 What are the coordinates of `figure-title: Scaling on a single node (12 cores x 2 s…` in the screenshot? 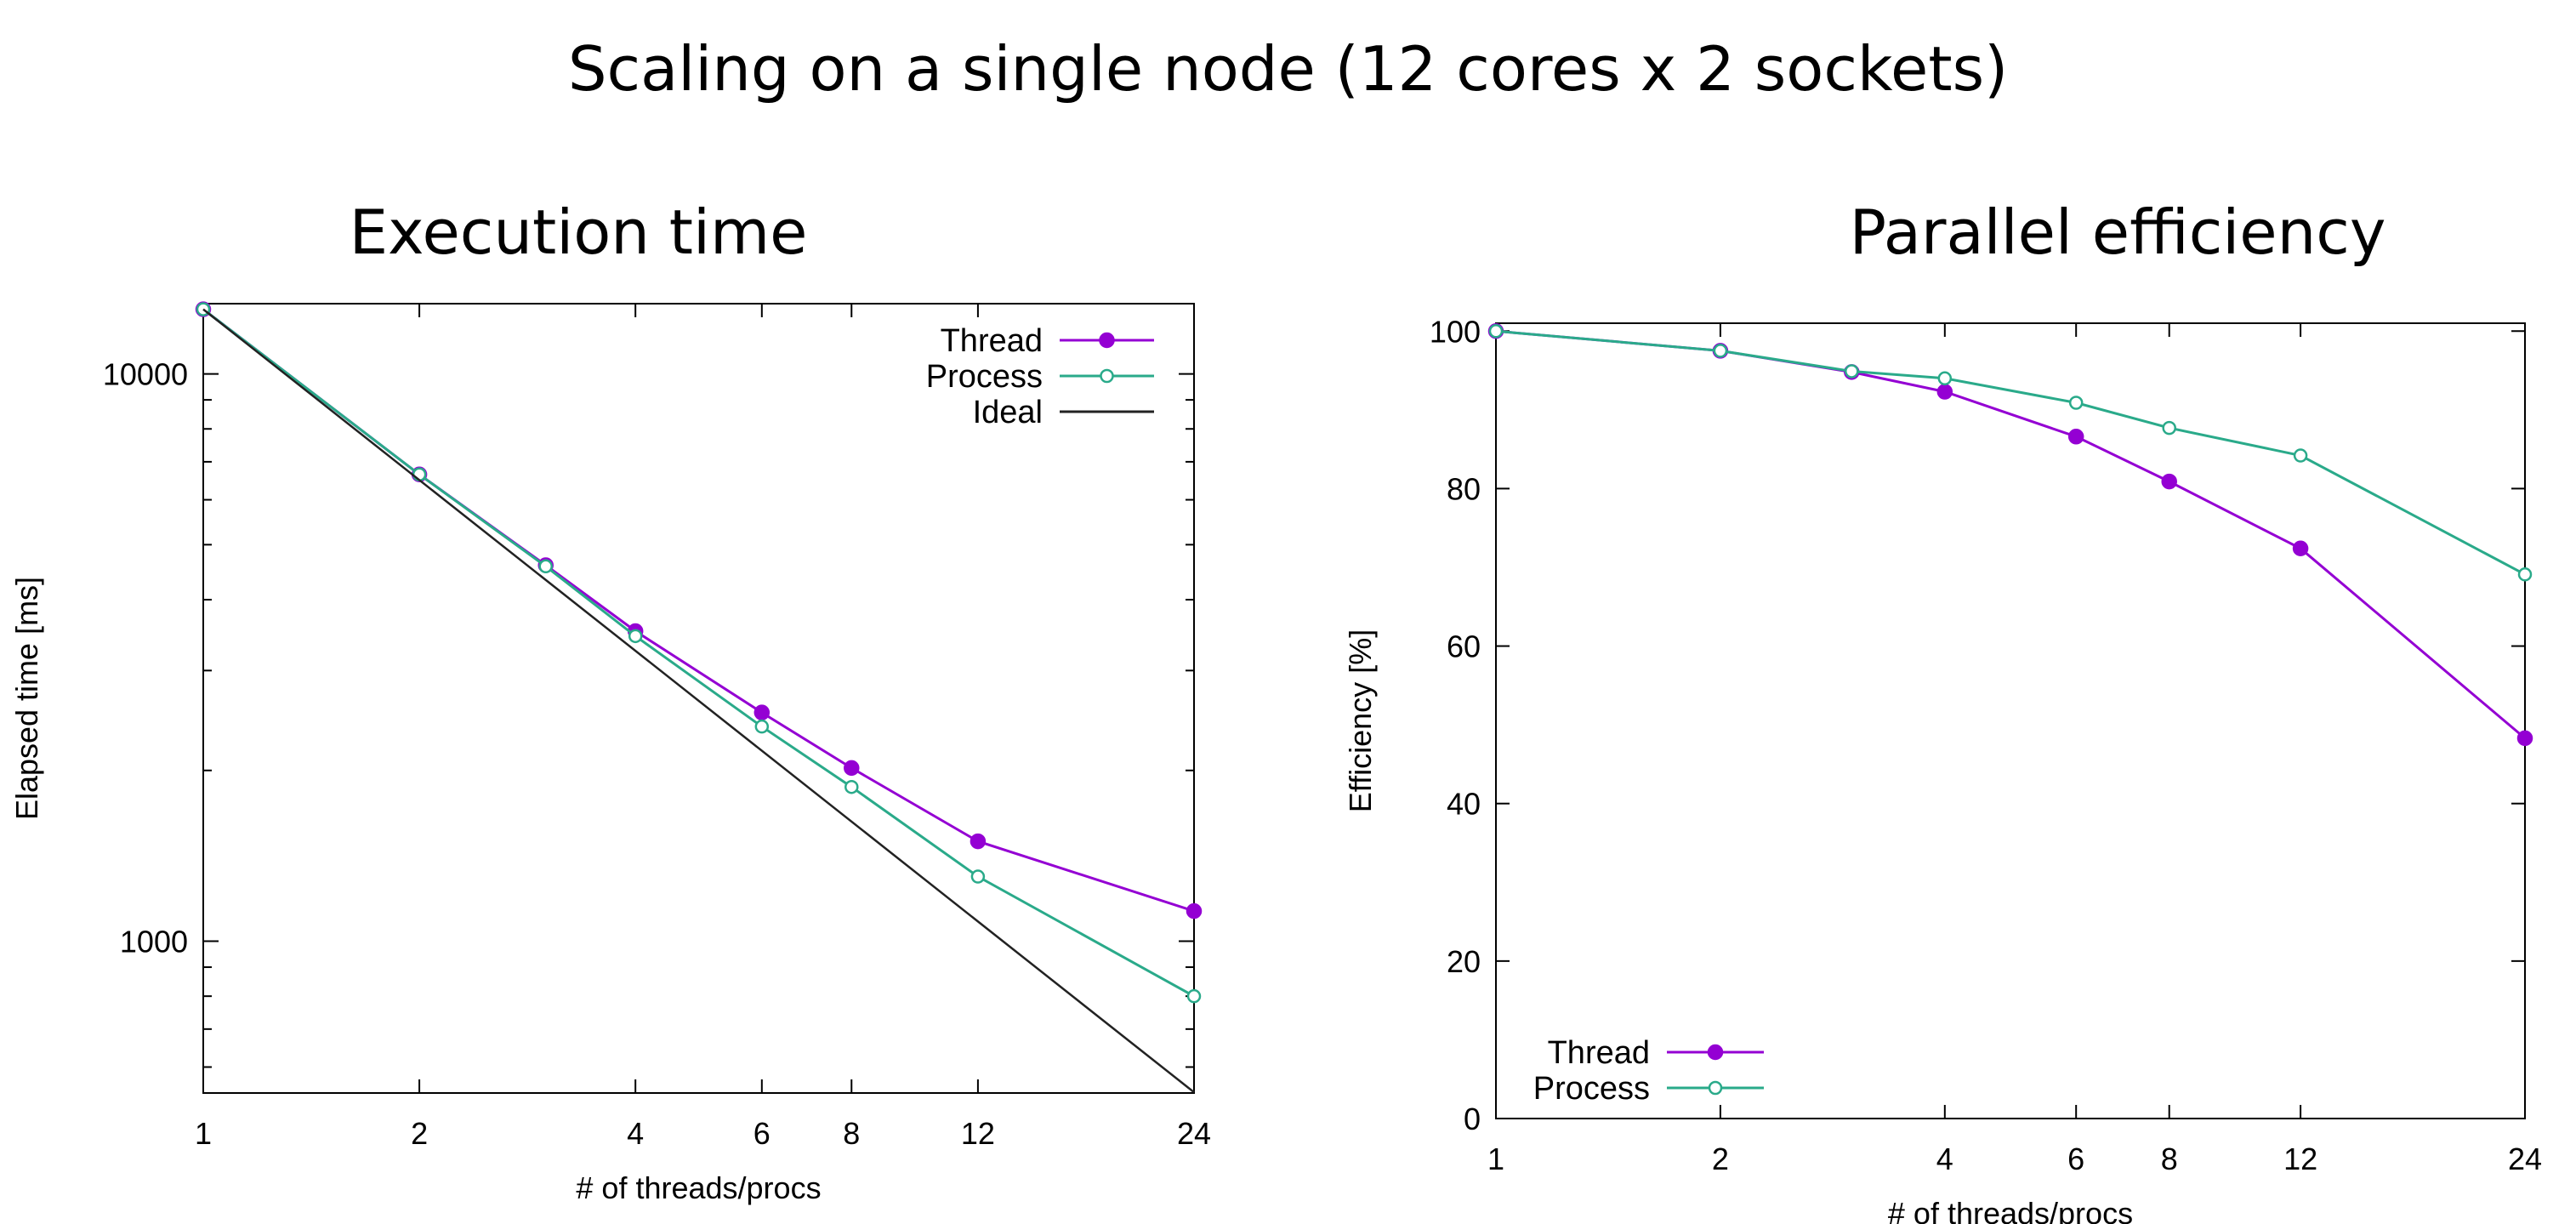 It's located at (1288, 69).